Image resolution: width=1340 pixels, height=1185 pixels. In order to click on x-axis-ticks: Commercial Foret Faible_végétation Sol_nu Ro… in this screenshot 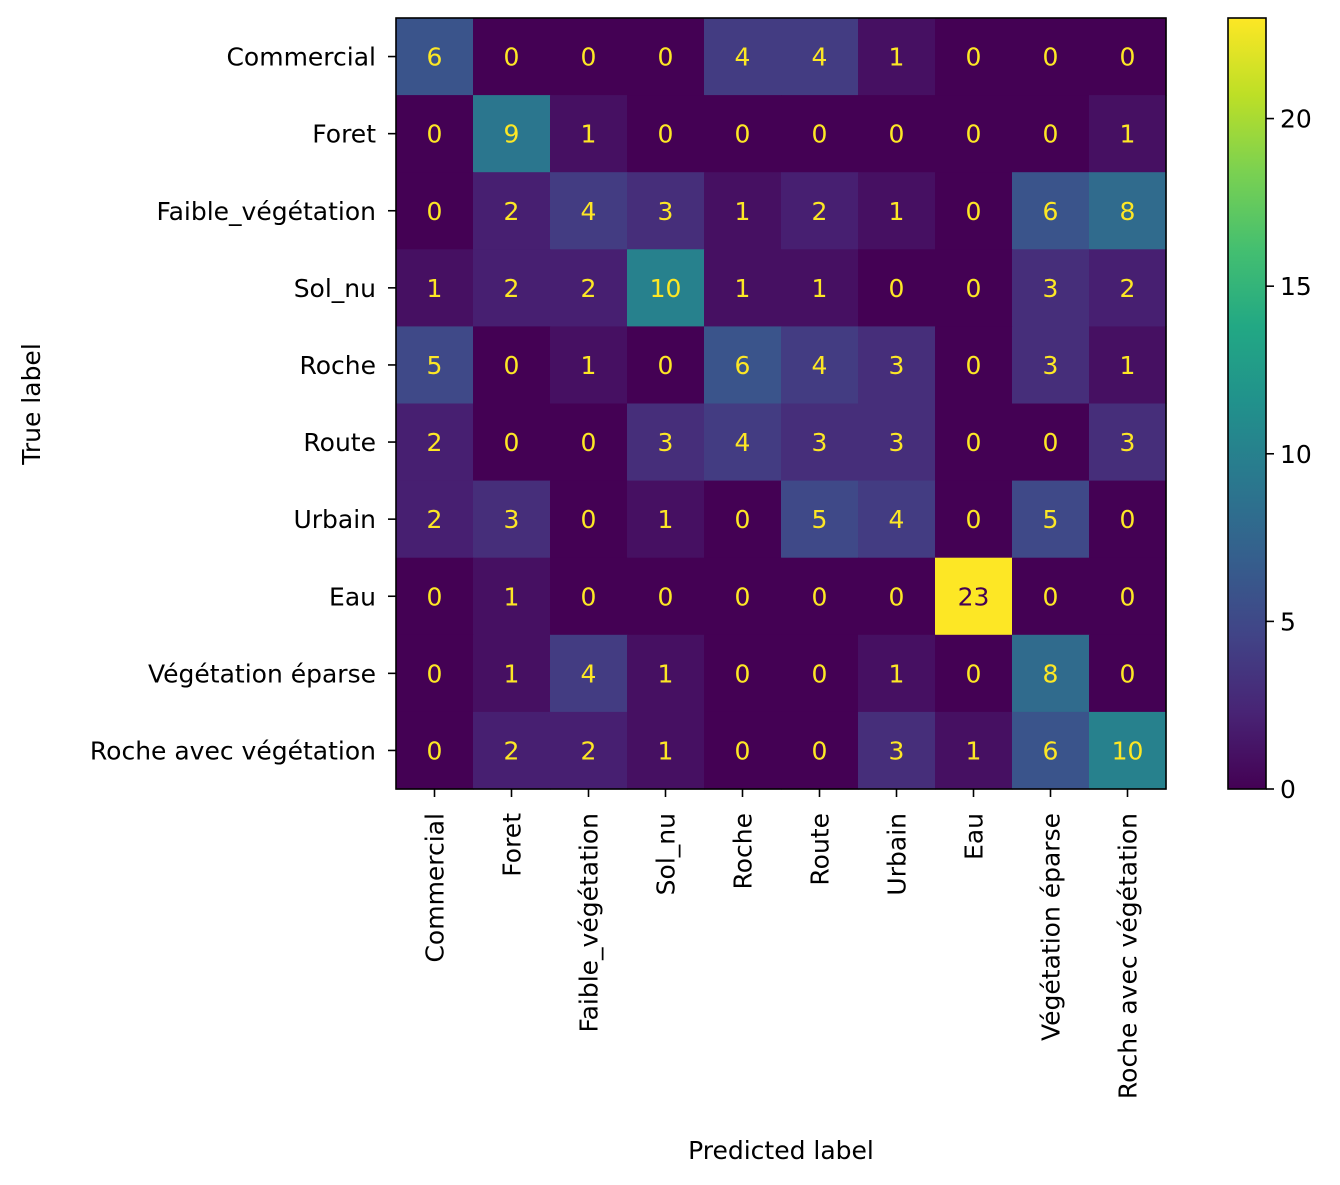, I will do `click(782, 944)`.